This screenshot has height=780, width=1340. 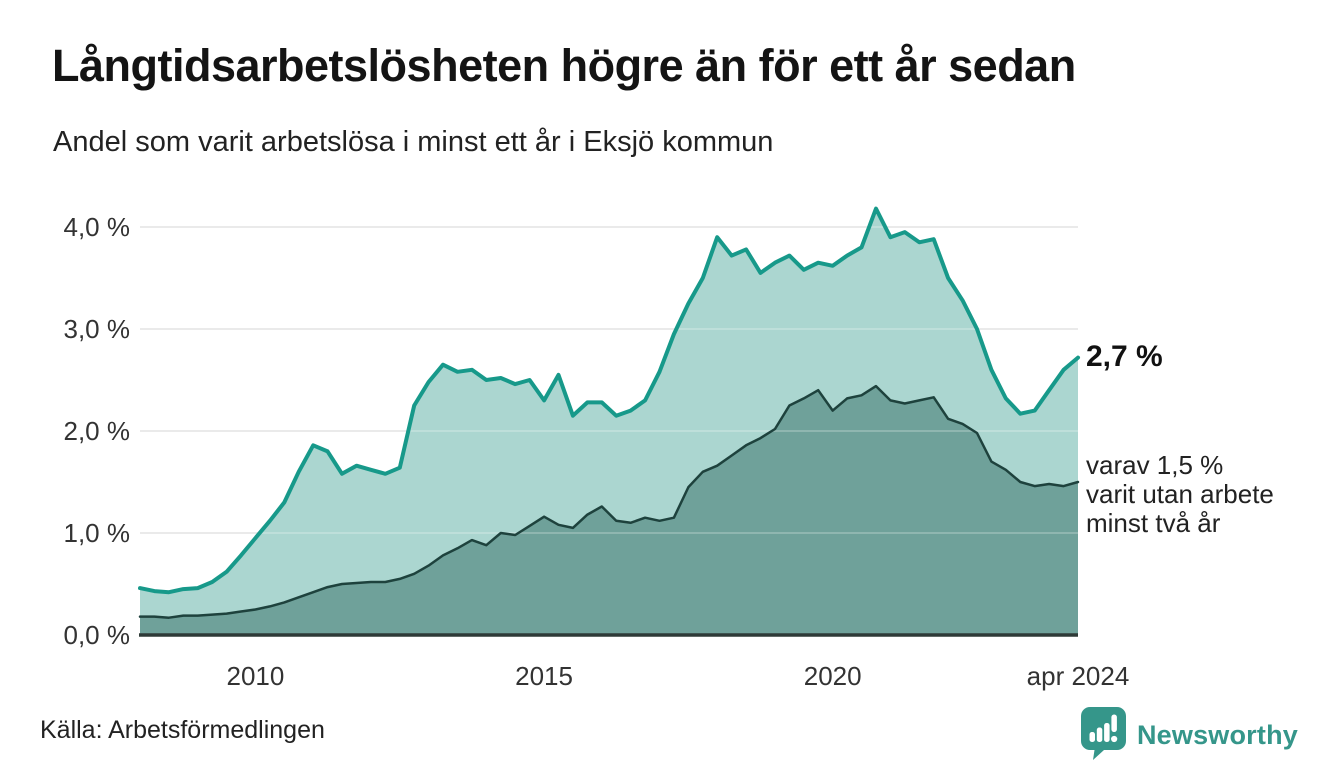 What do you see at coordinates (182, 730) in the screenshot?
I see `source-attribution: Källa: Arbetsförmedlingen` at bounding box center [182, 730].